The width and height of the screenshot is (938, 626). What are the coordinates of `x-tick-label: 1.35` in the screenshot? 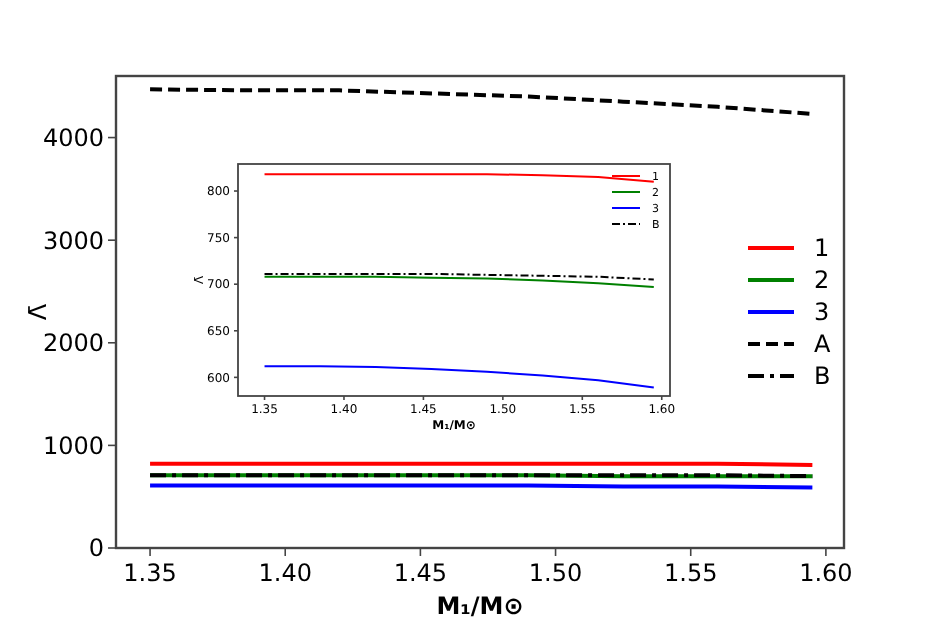 It's located at (150, 573).